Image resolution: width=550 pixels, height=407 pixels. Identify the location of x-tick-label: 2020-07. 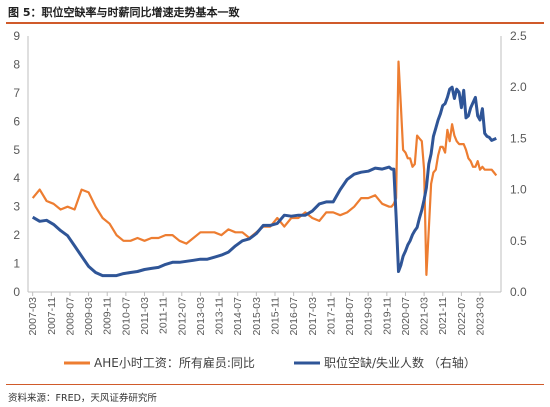
(406, 316).